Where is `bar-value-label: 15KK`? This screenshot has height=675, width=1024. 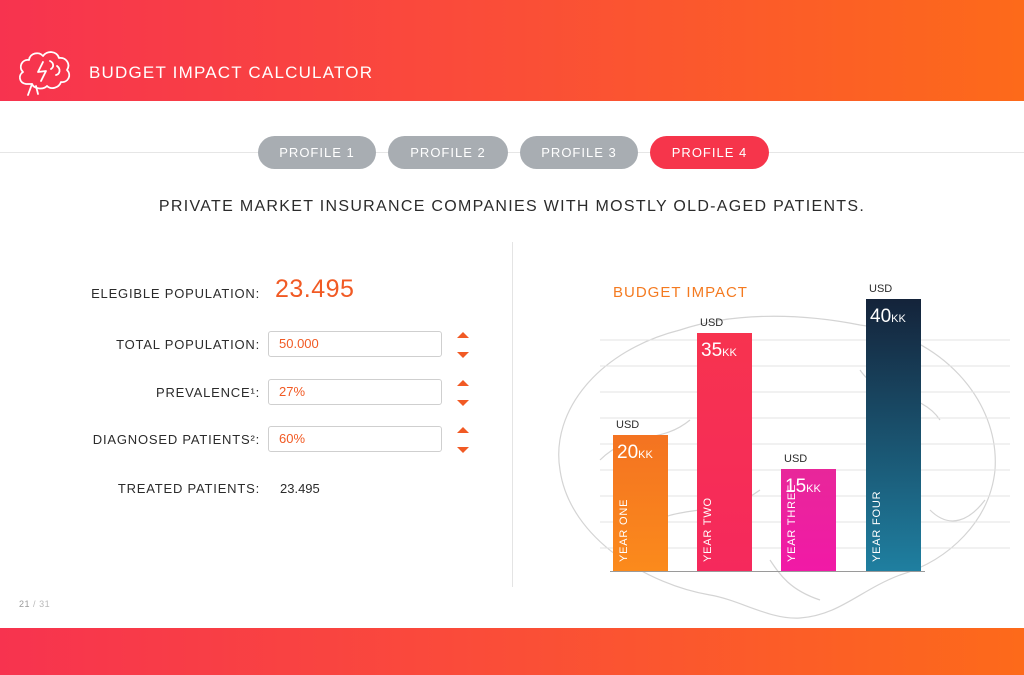
bar-value-label: 15KK is located at coordinates (803, 486).